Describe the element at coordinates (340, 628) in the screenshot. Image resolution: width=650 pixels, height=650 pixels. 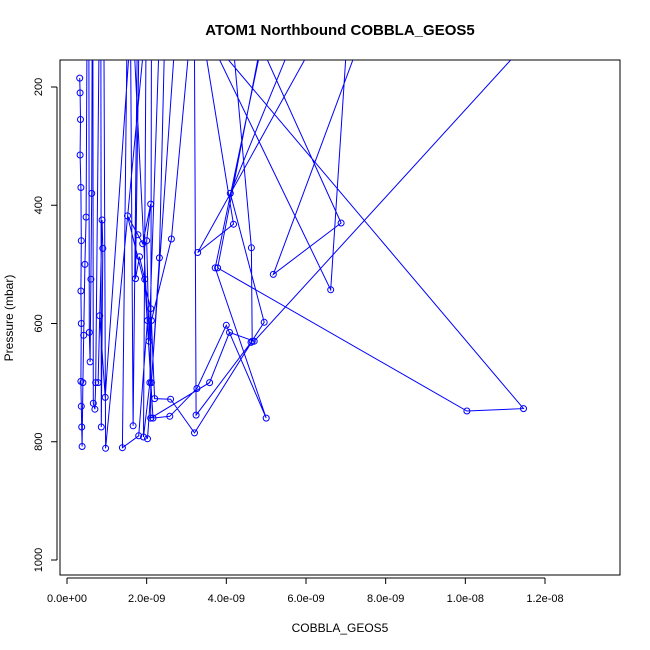
I see `x-axis-label: COBBLA_GEOS5` at that location.